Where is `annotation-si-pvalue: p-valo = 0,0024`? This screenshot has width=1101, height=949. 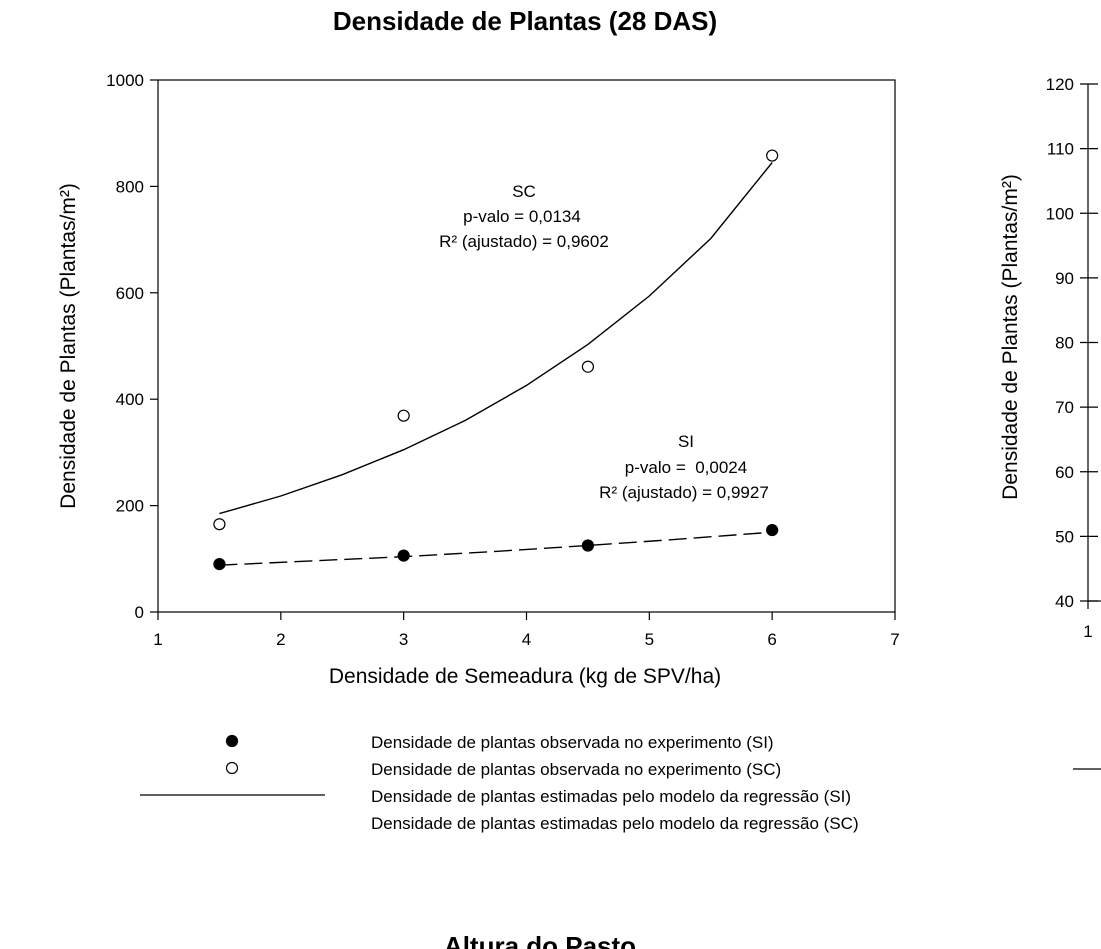 annotation-si-pvalue: p-valo = 0,0024 is located at coordinates (686, 467).